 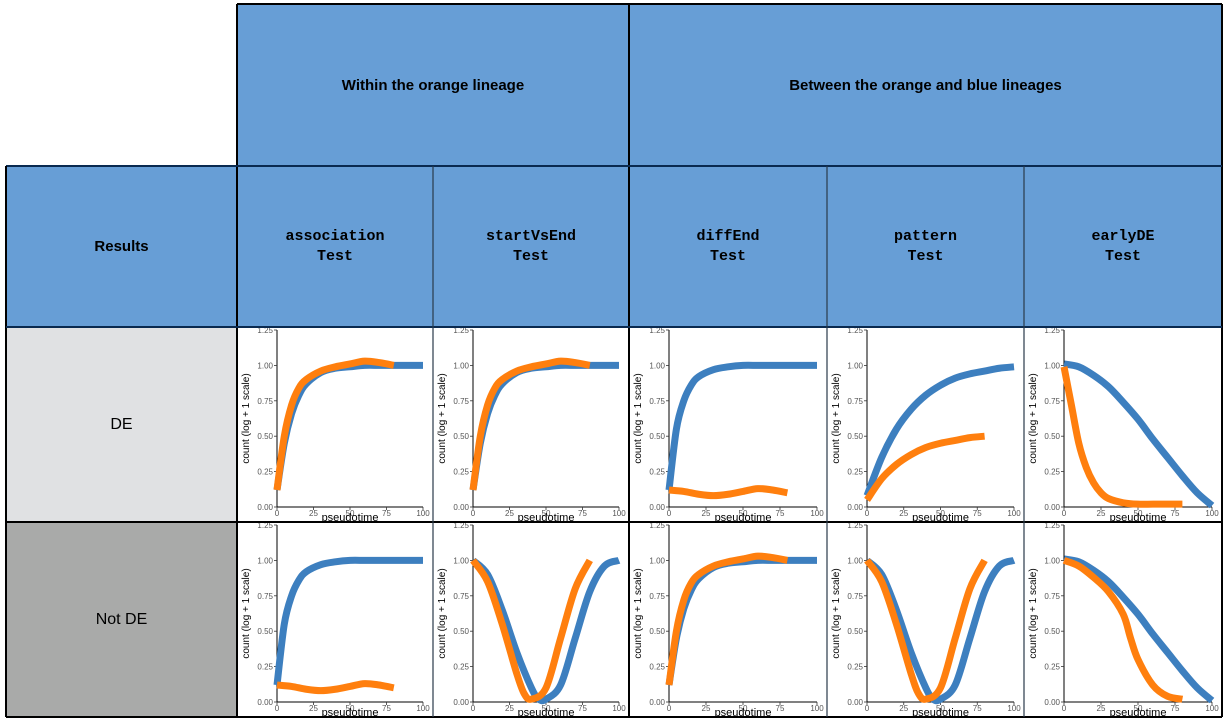 I want to click on test-name: startVsEnd, so click(x=530, y=236).